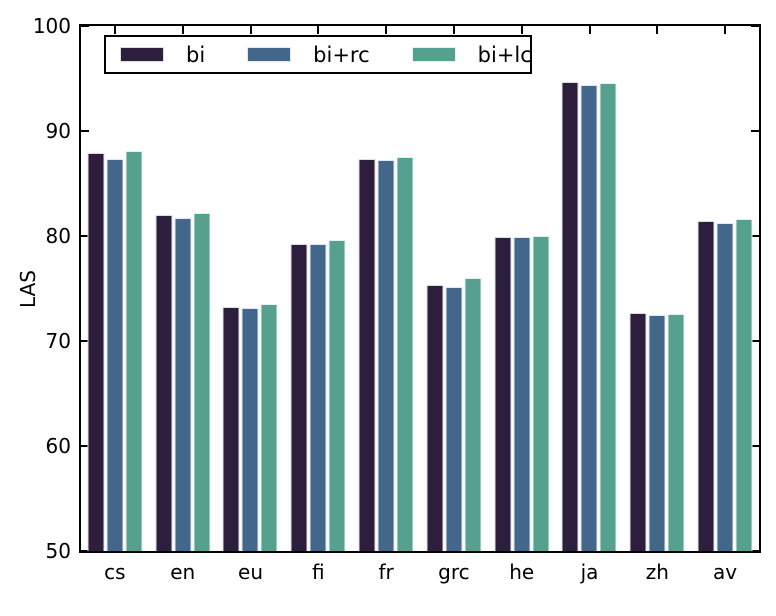  Describe the element at coordinates (454, 572) in the screenshot. I see `x-tick-label: grc` at that location.